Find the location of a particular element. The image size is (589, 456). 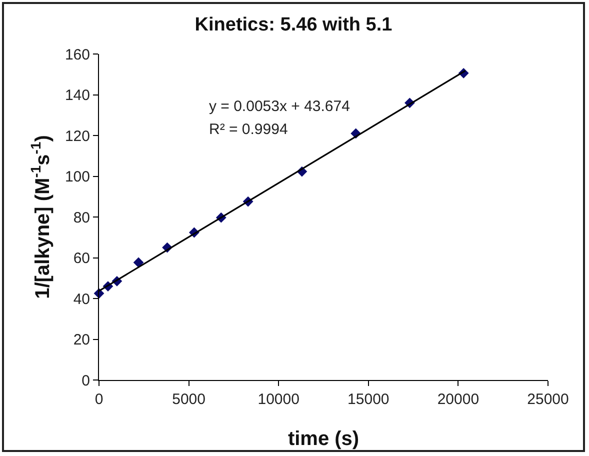

x-tick-label: 0 is located at coordinates (99, 399).